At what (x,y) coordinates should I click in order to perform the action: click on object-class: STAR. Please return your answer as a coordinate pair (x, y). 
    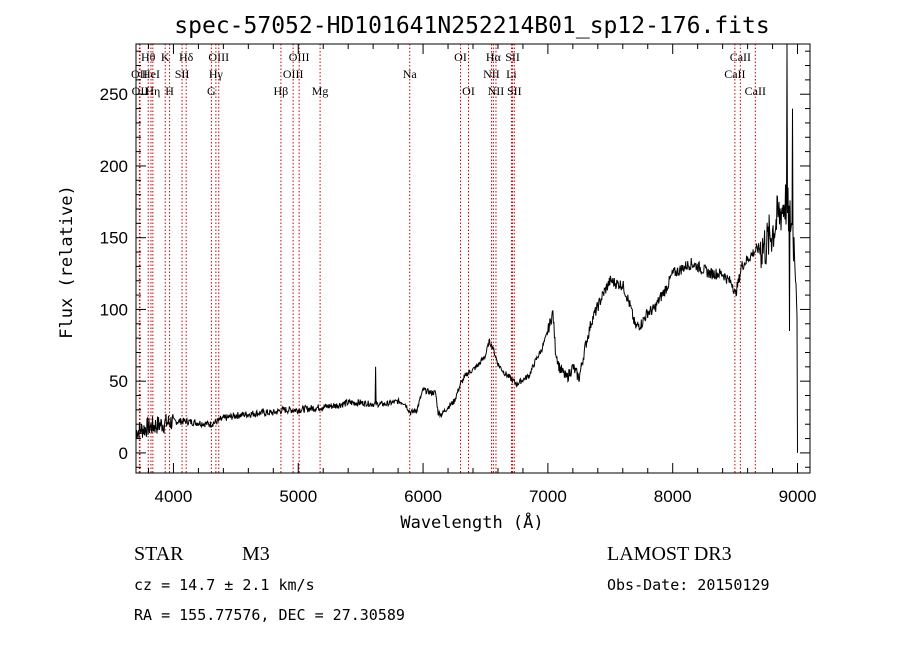
    Looking at the image, I should click on (159, 554).